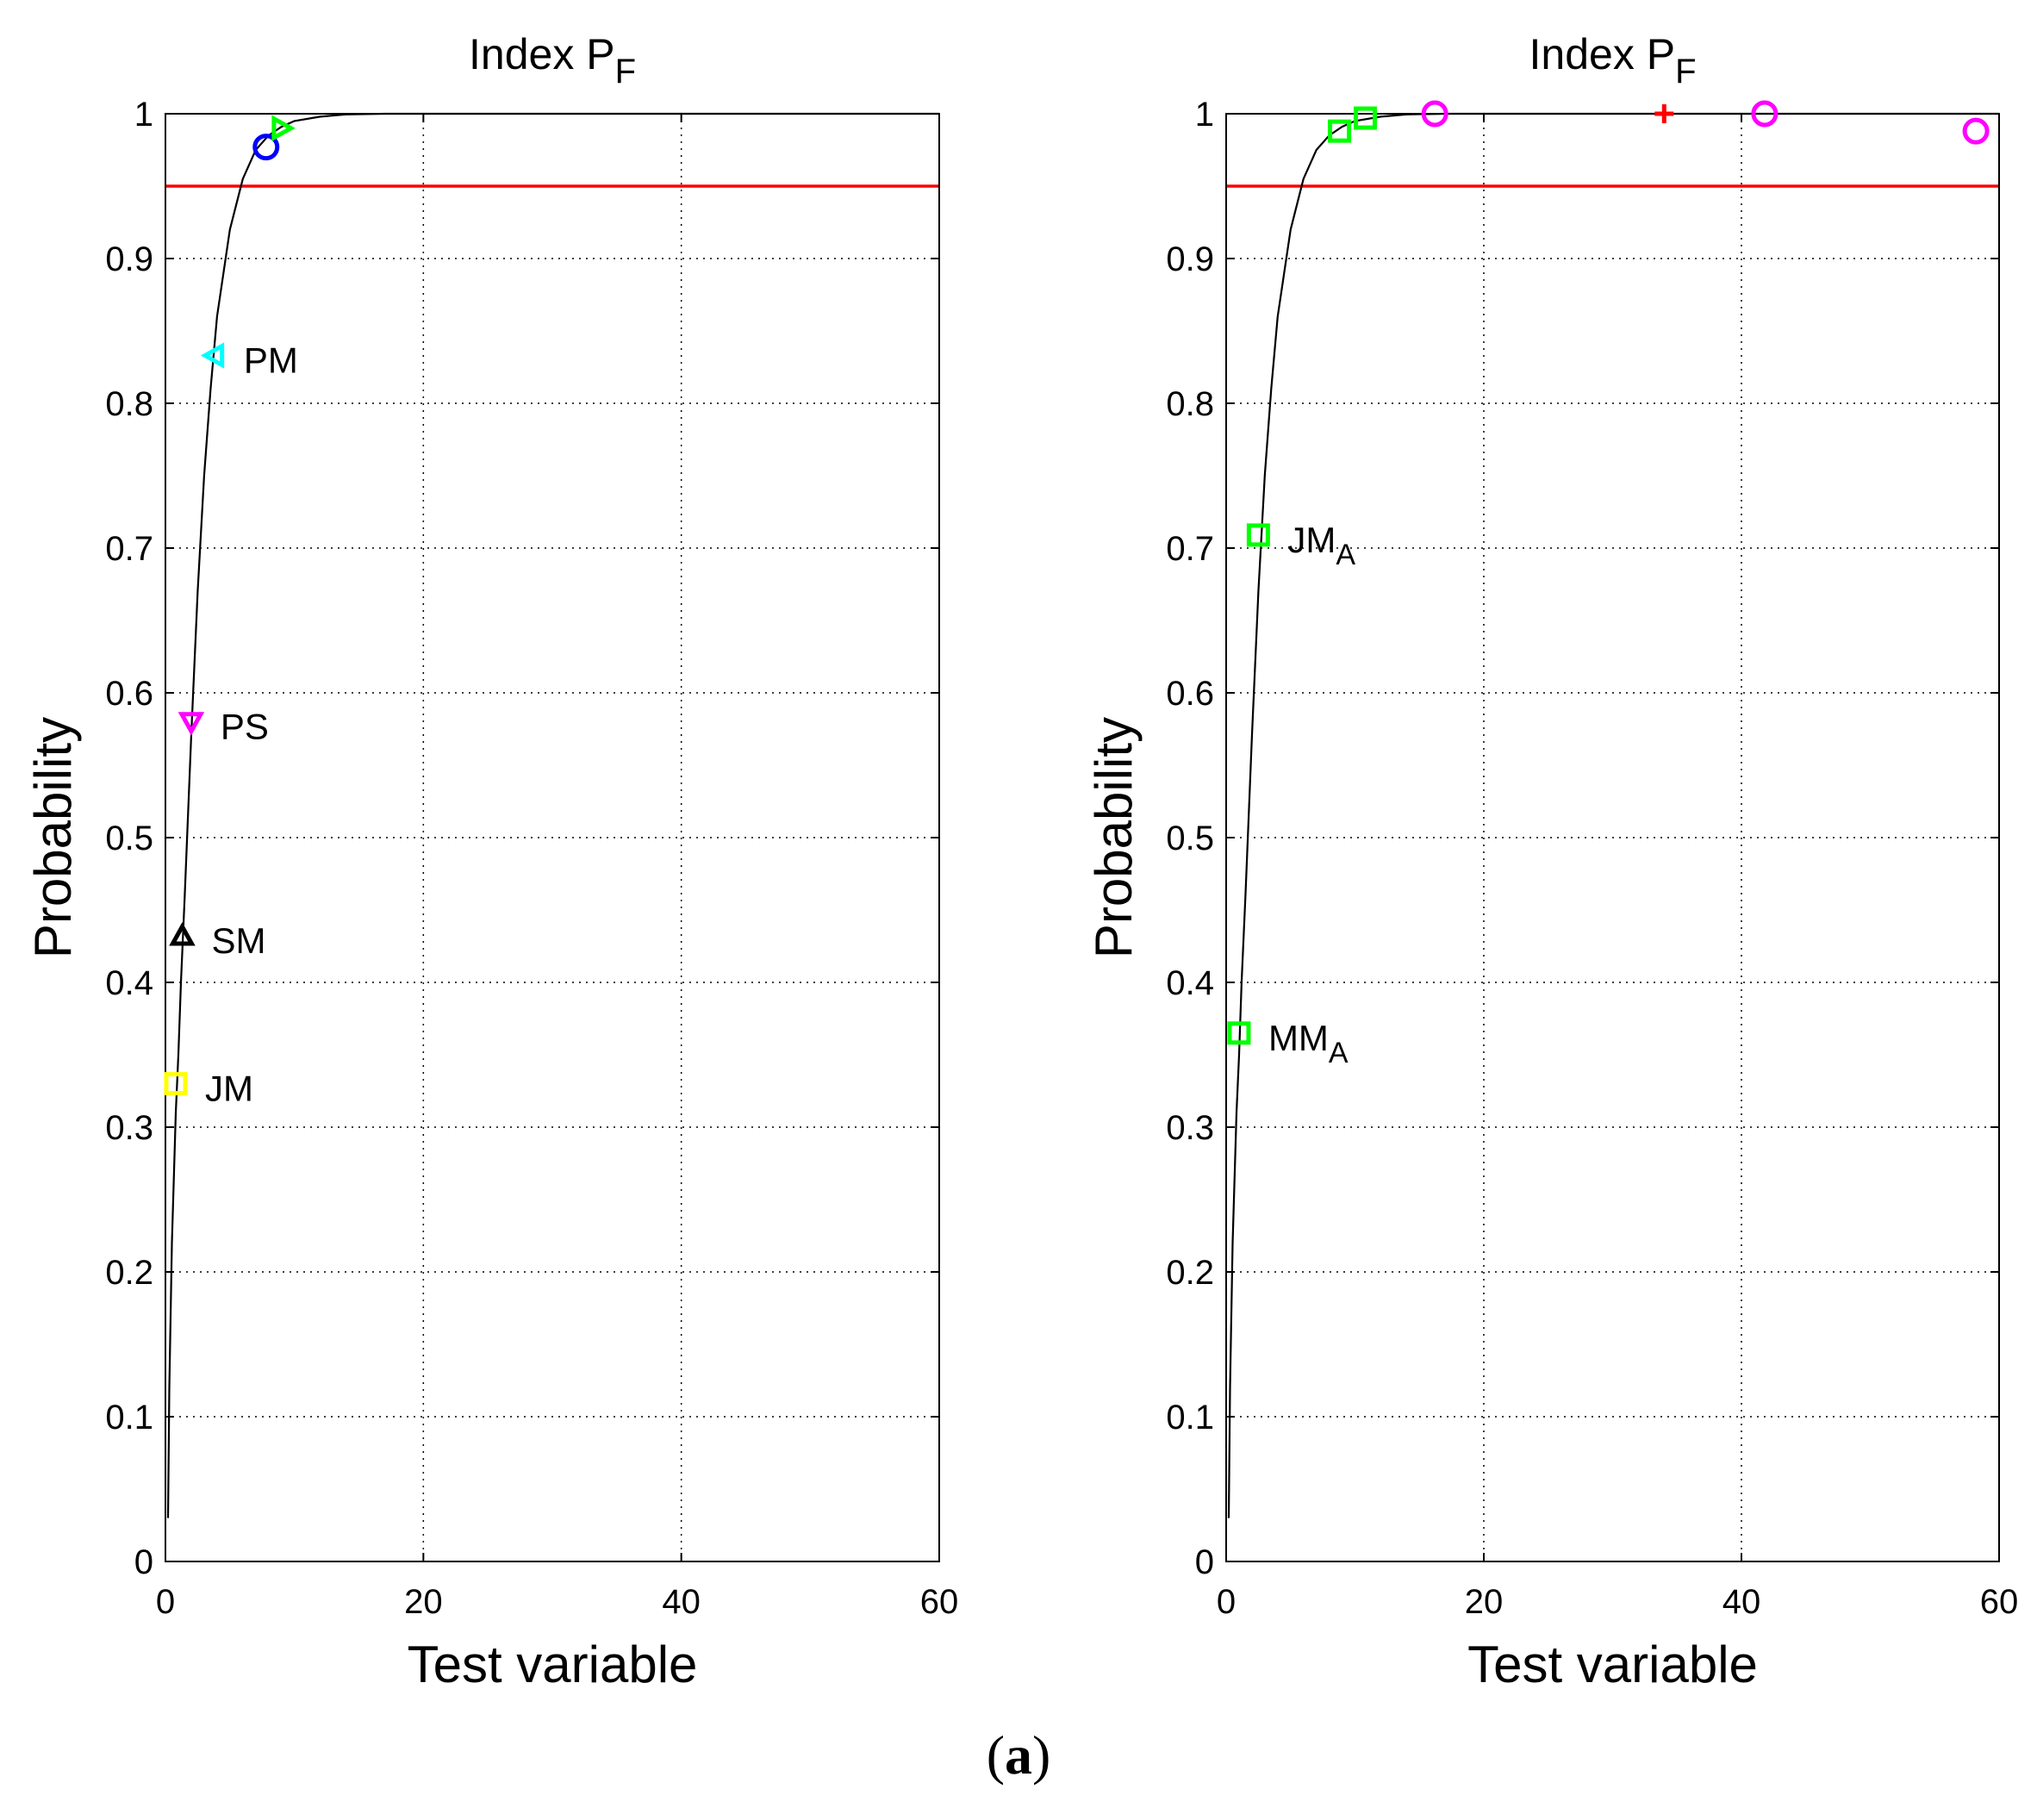 The width and height of the screenshot is (2037, 1820). Describe the element at coordinates (1019, 1755) in the screenshot. I see `figure-caption: (a)` at that location.